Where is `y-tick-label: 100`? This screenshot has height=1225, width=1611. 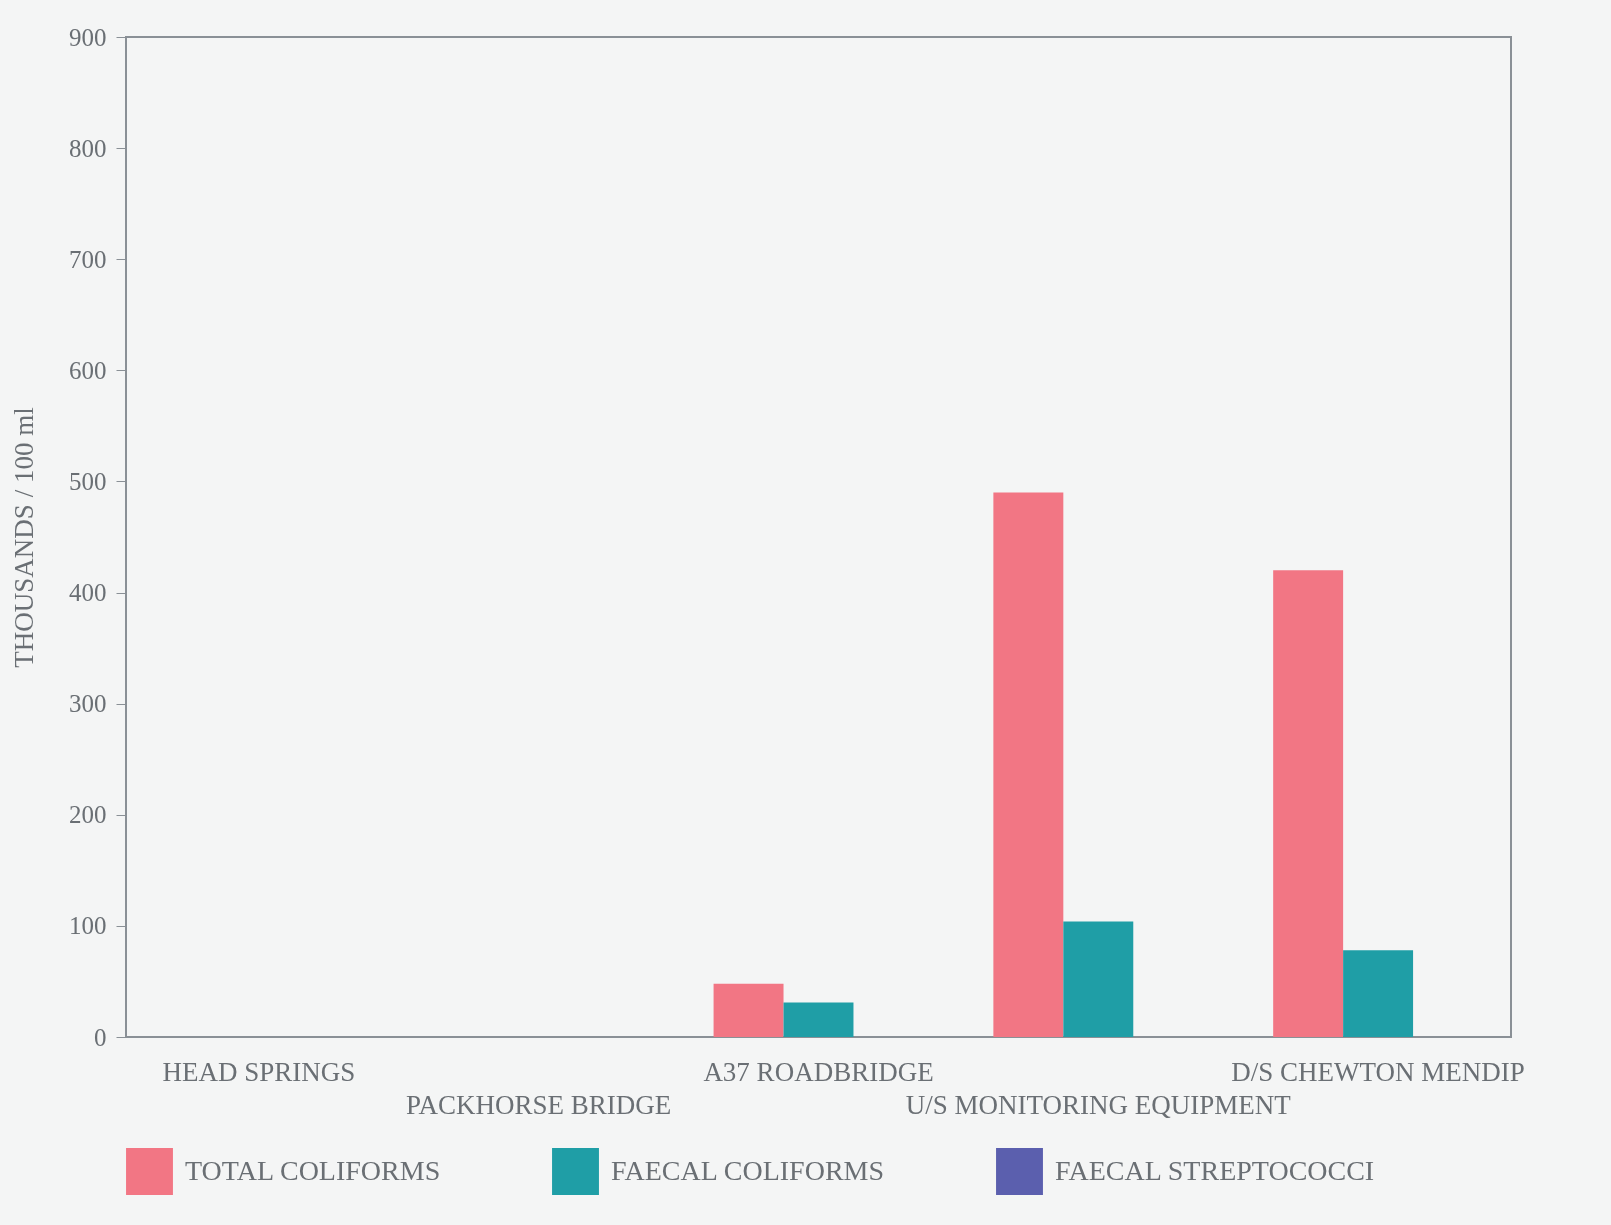 y-tick-label: 100 is located at coordinates (88, 926).